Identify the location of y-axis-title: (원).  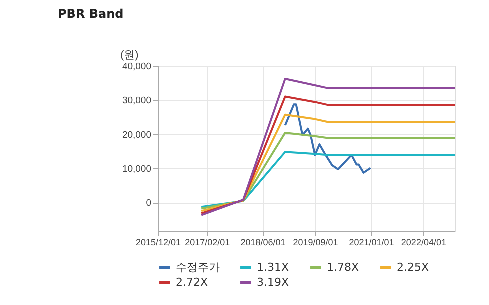
(129, 56).